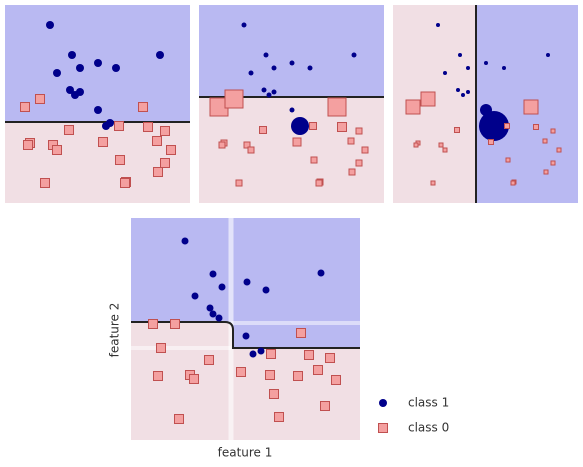 This screenshot has height=467, width=583. Describe the element at coordinates (245, 453) in the screenshot. I see `x-axis-label: feature 1` at that location.